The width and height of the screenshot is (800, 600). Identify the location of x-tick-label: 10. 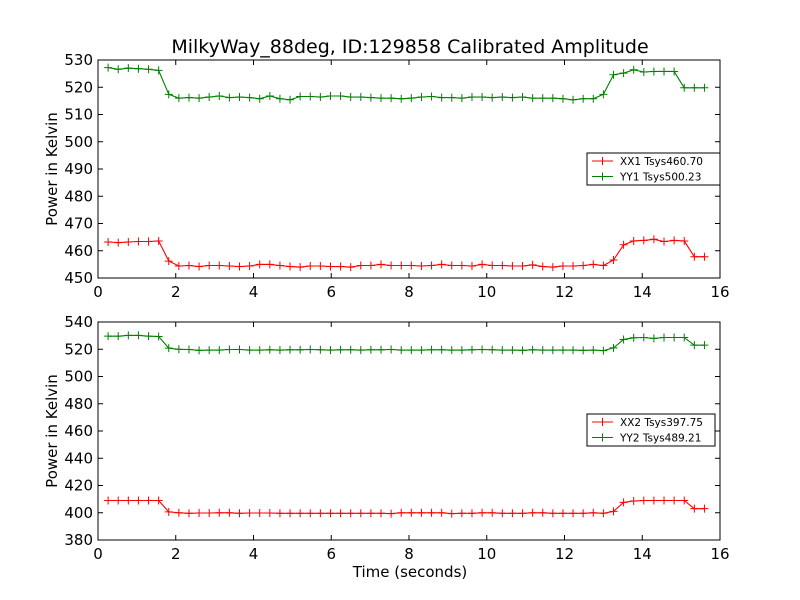
(486, 554).